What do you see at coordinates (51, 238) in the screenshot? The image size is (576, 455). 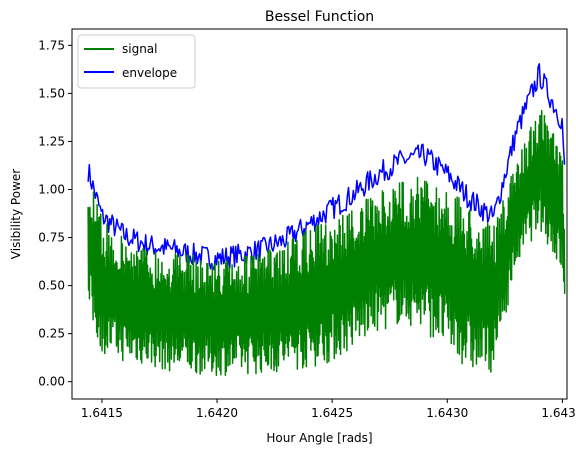 I see `y-tick-label: 0.75` at bounding box center [51, 238].